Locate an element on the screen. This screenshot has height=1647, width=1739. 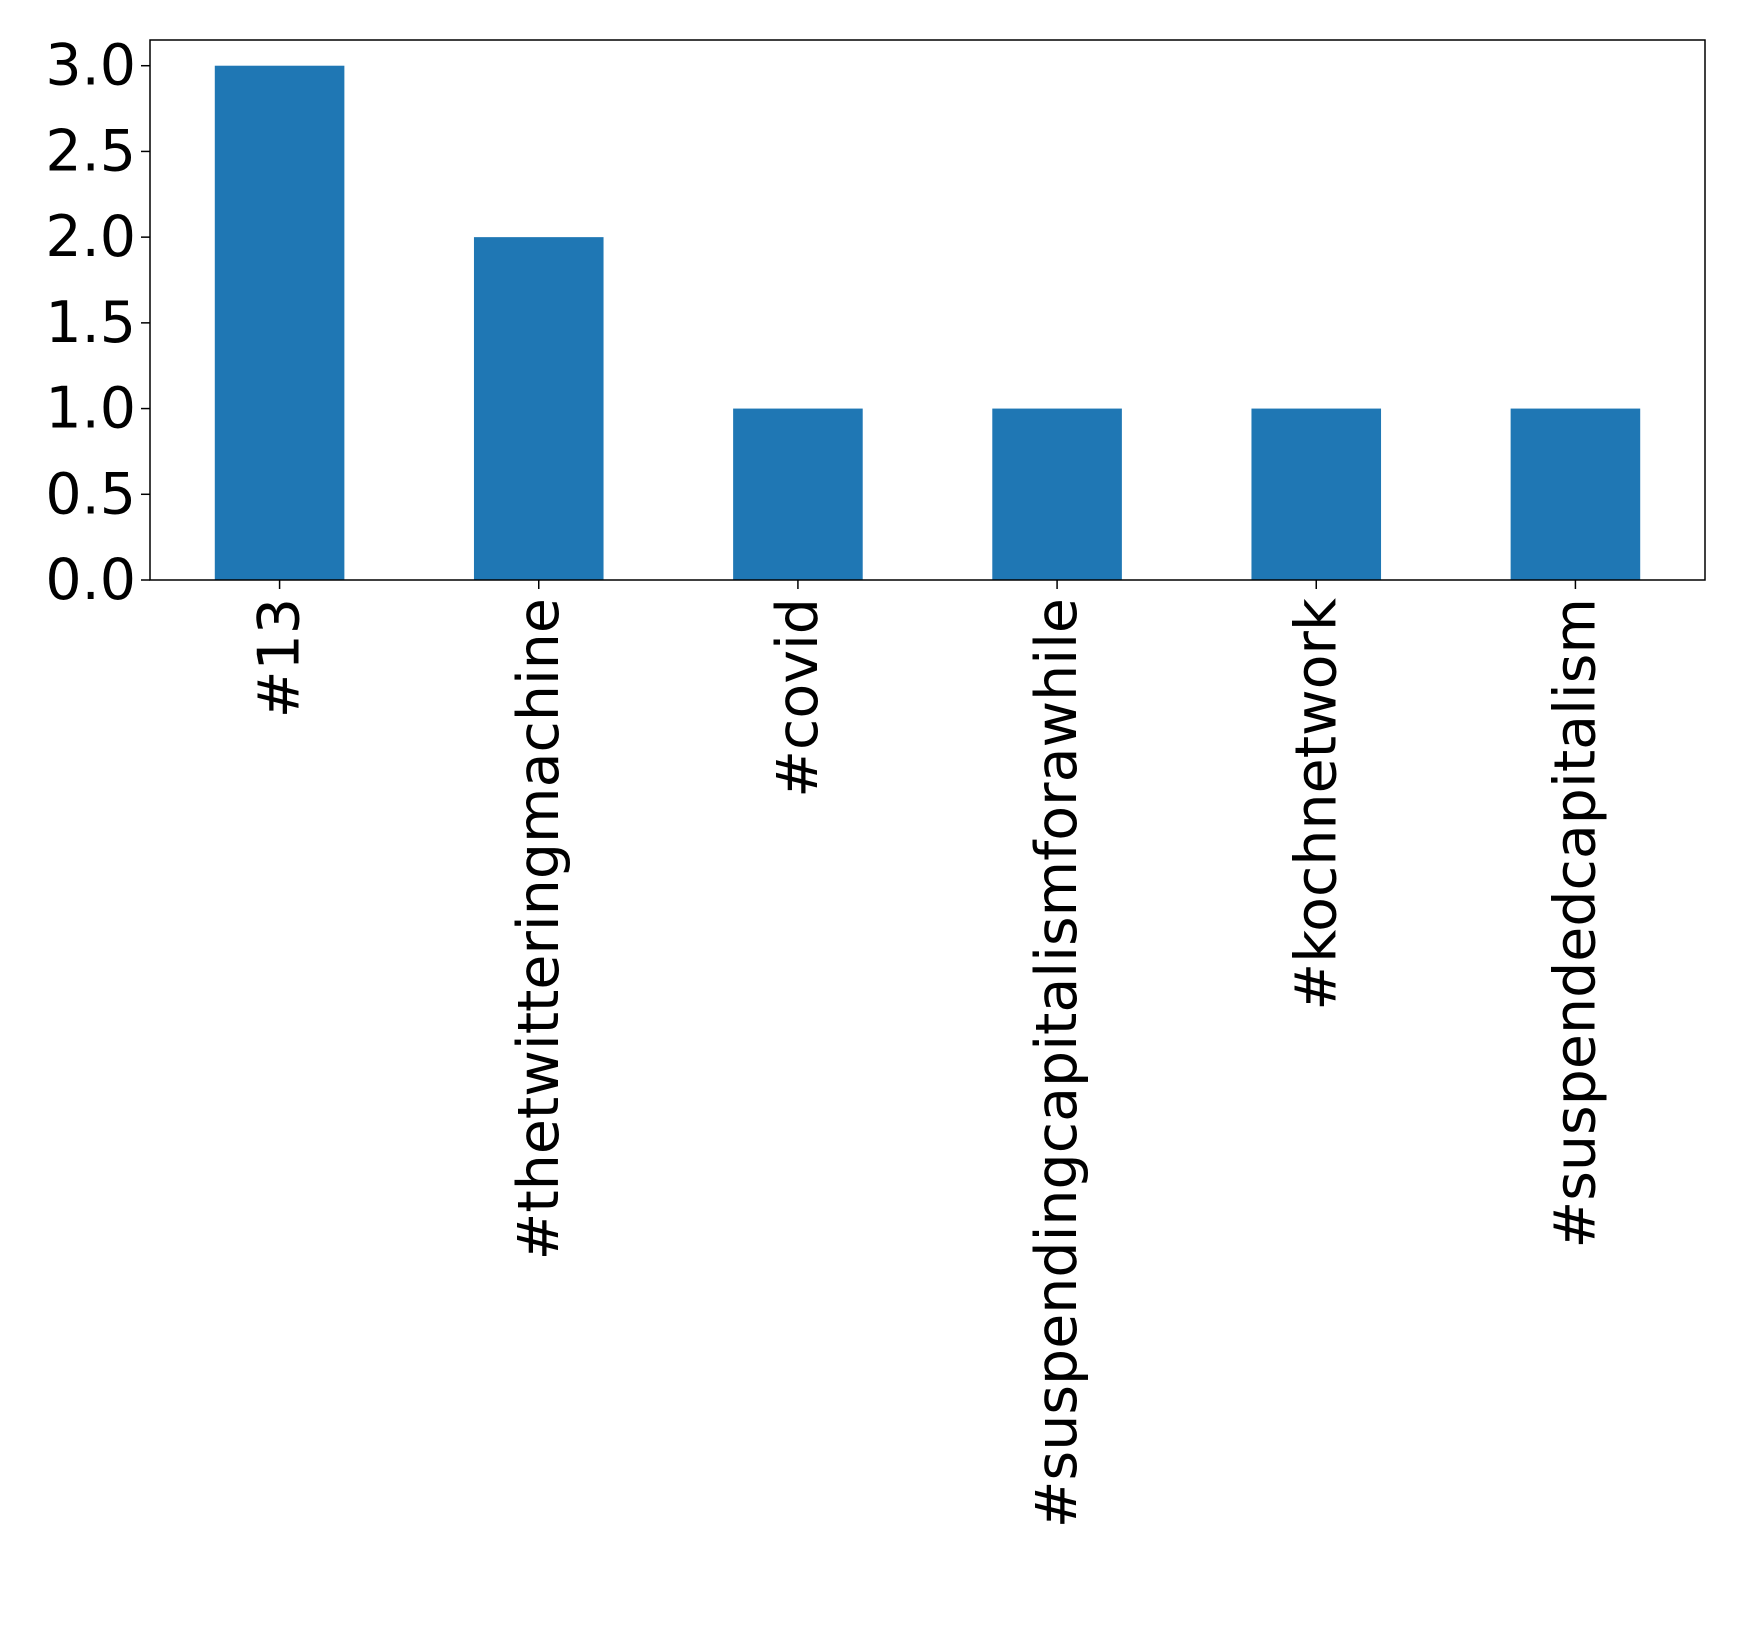
y-tick-label: 2.5 is located at coordinates (90, 151).